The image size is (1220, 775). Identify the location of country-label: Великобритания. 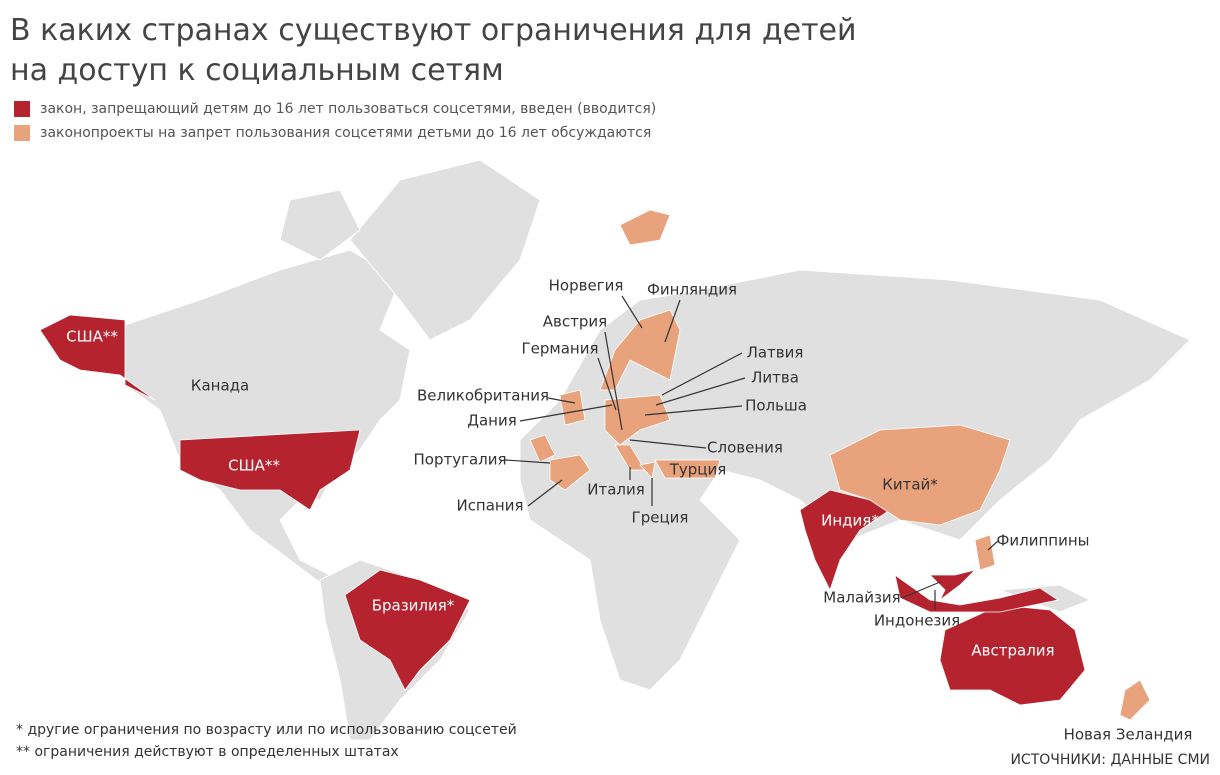
(483, 396).